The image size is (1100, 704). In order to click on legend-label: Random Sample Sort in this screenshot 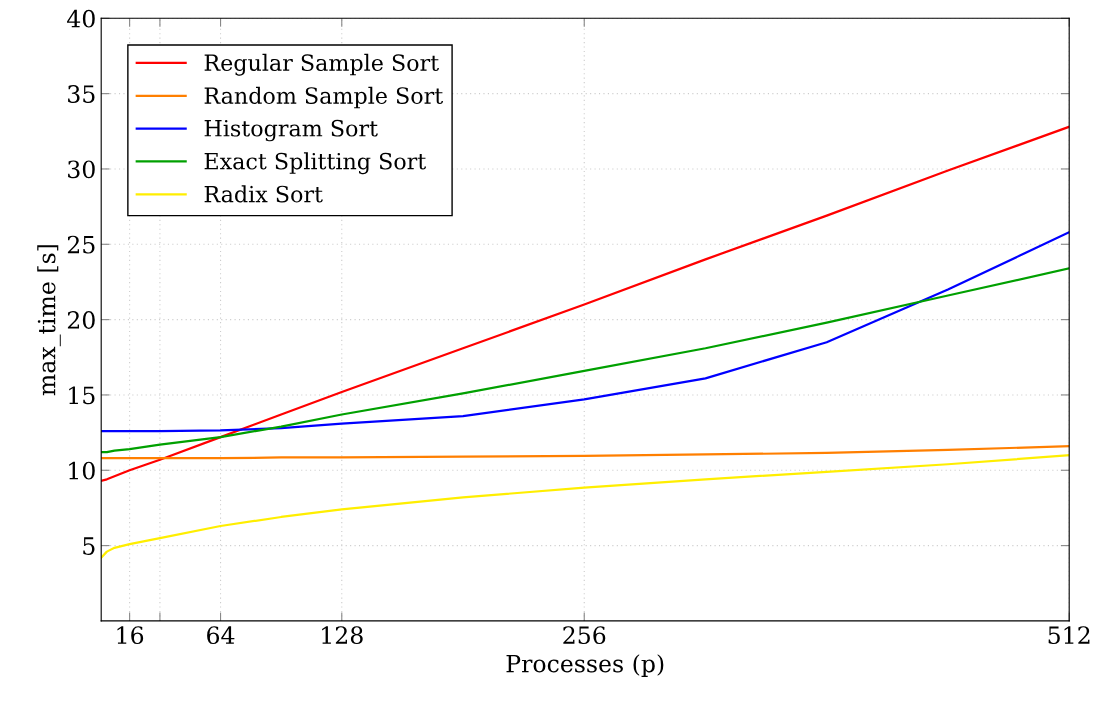, I will do `click(324, 97)`.